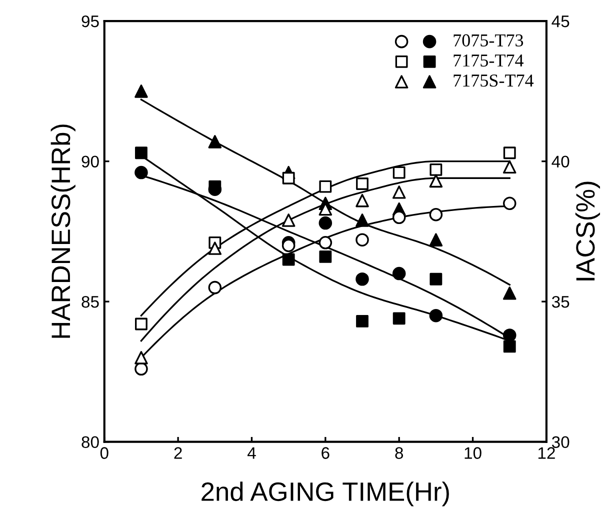 The image size is (614, 526). I want to click on legend-label: 7175S-T74, so click(494, 80).